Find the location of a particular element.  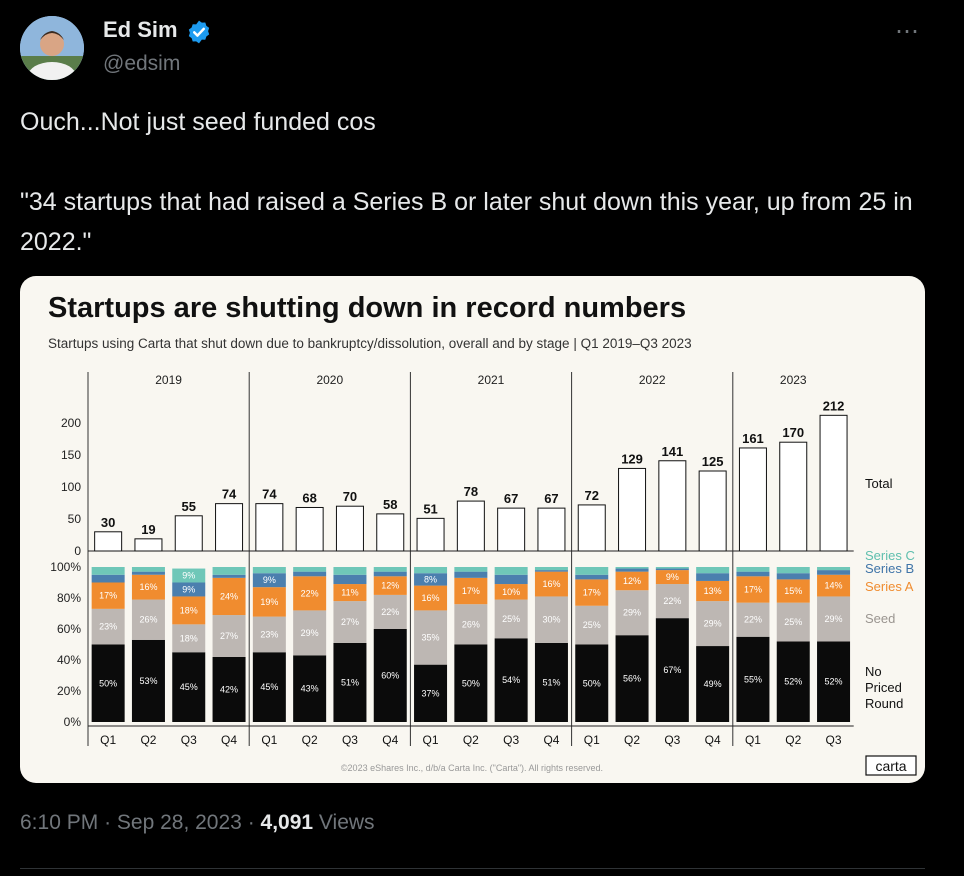

total-value-label: 55 is located at coordinates (189, 506).